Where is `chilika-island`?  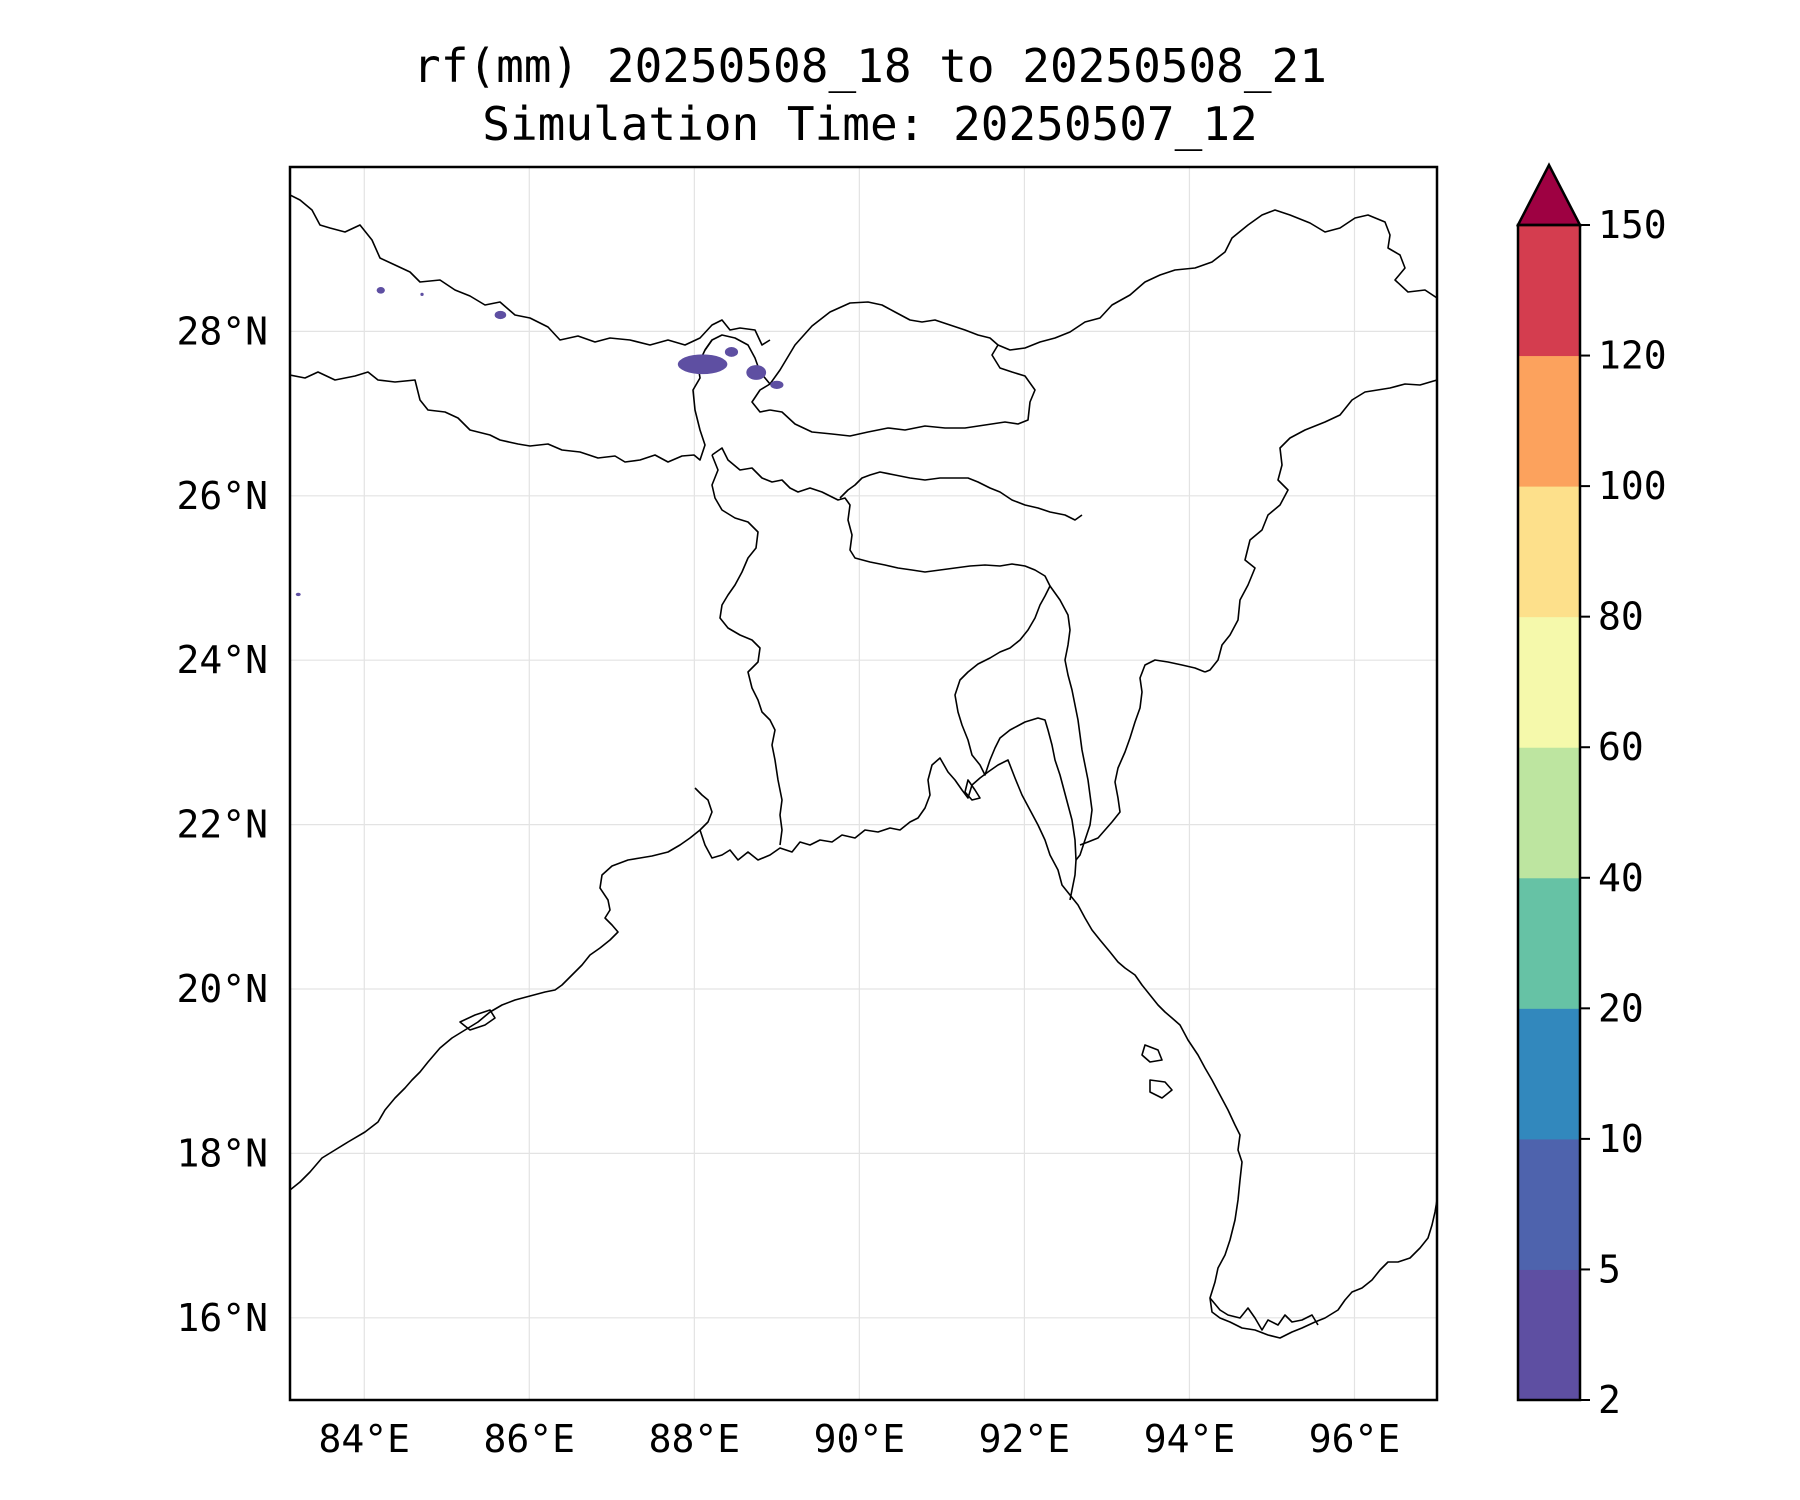 chilika-island is located at coordinates (477, 1020).